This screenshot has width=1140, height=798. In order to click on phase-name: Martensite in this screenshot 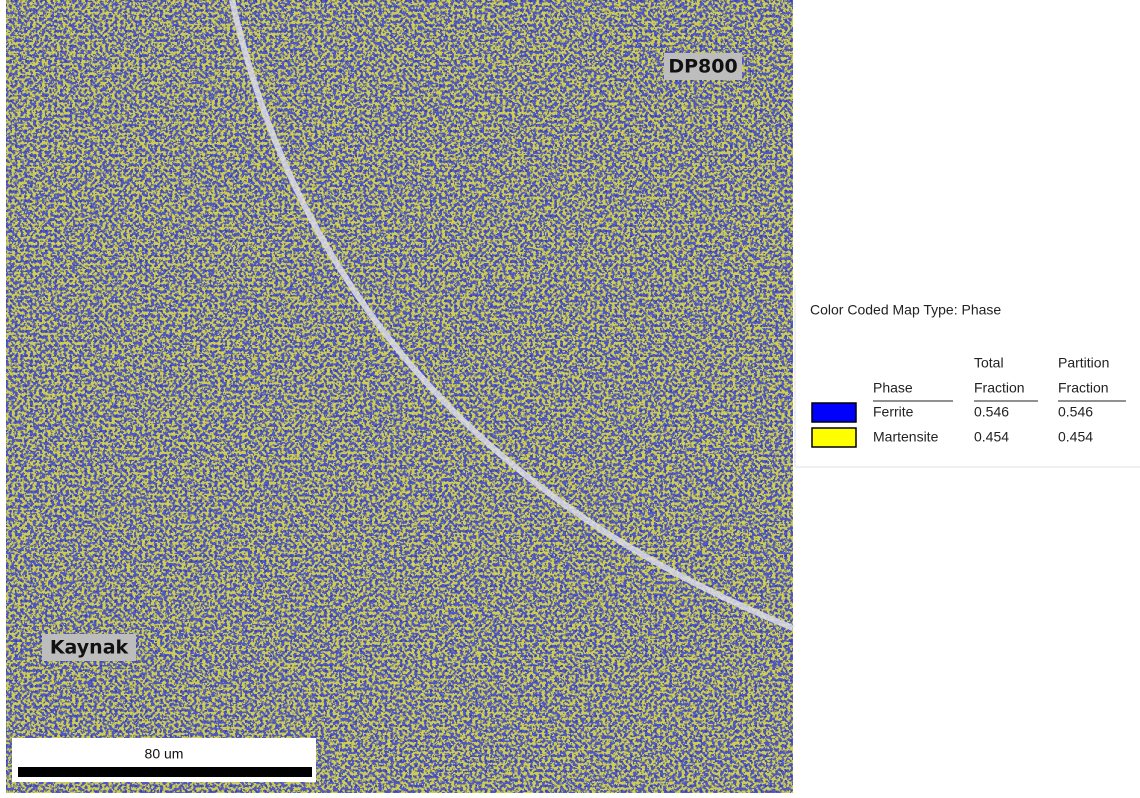, I will do `click(906, 437)`.